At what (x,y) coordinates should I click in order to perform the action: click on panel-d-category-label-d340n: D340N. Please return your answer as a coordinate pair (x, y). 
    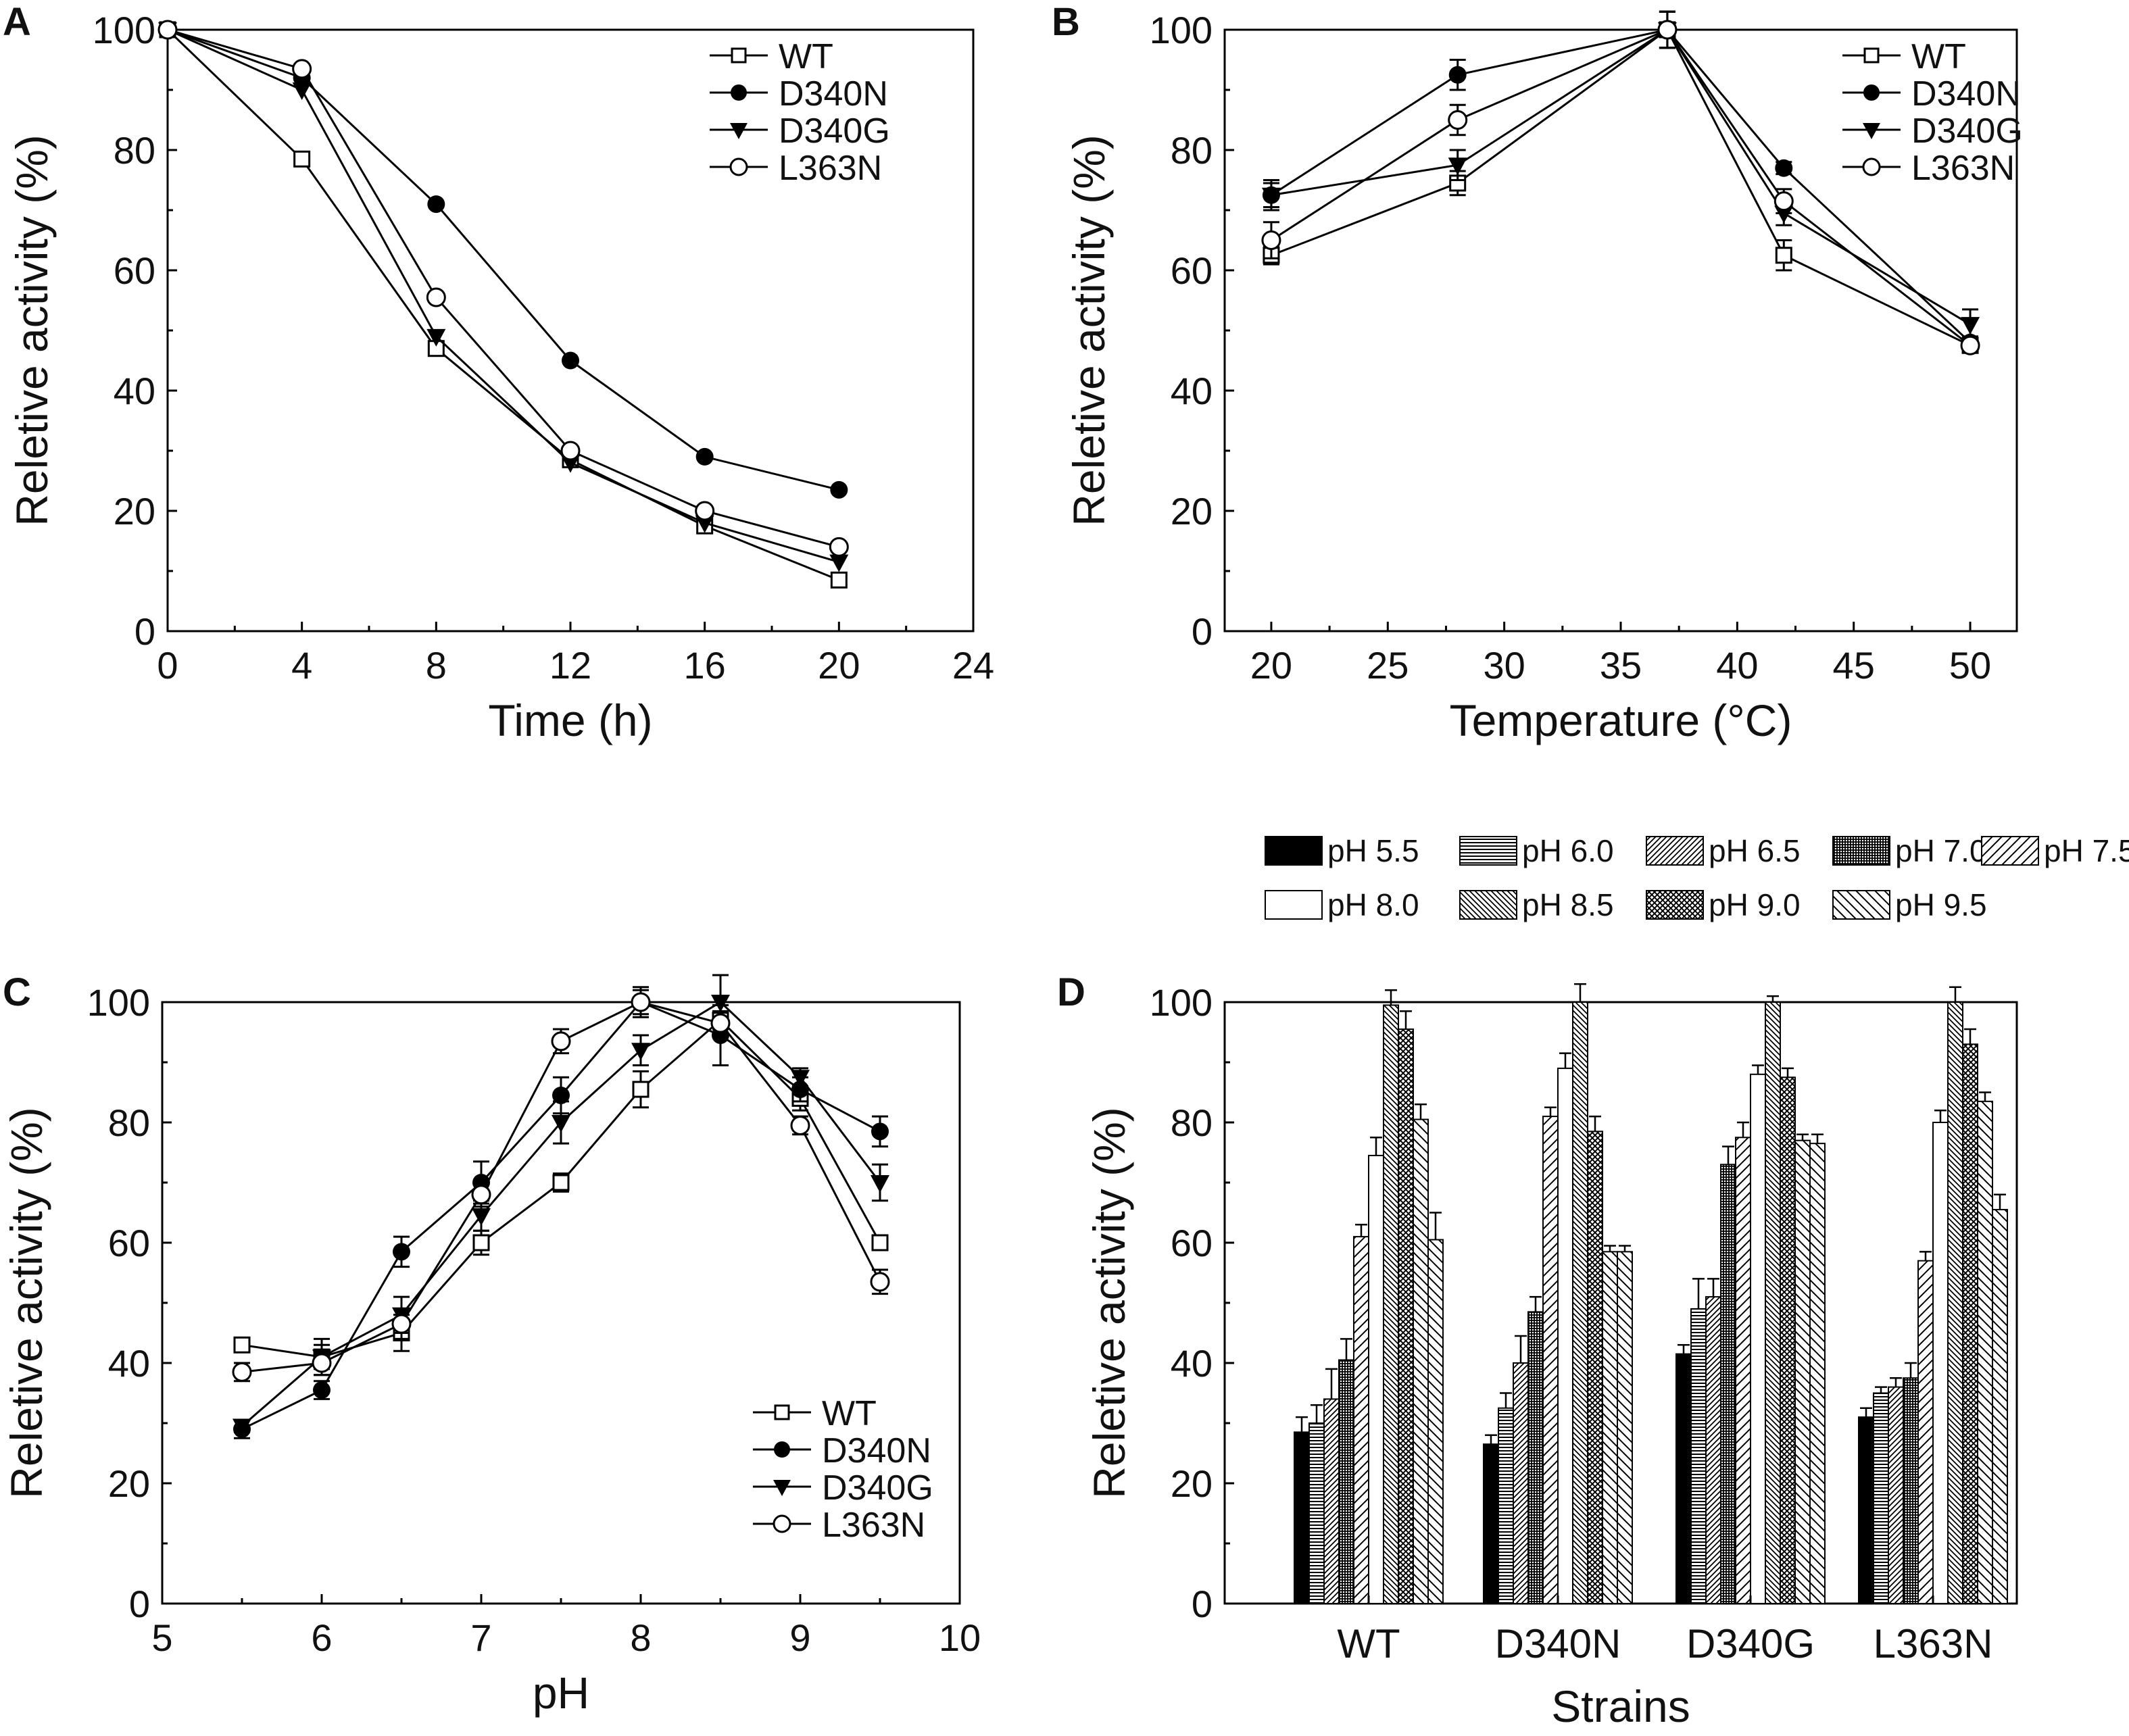
    Looking at the image, I should click on (1558, 1643).